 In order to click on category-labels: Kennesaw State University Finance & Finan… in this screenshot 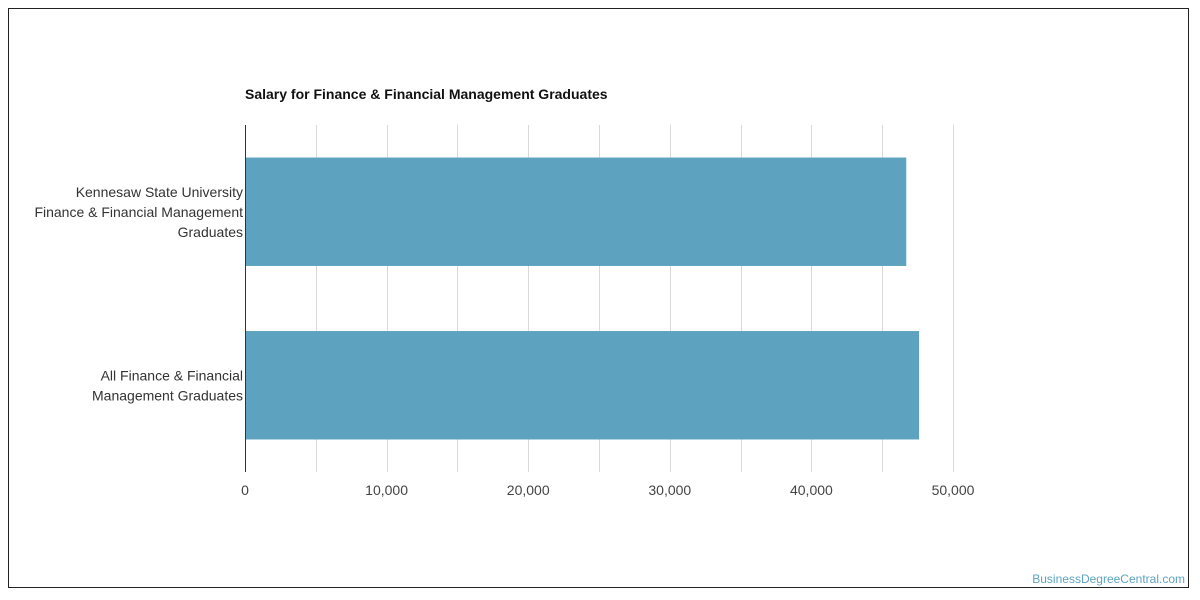, I will do `click(138, 294)`.